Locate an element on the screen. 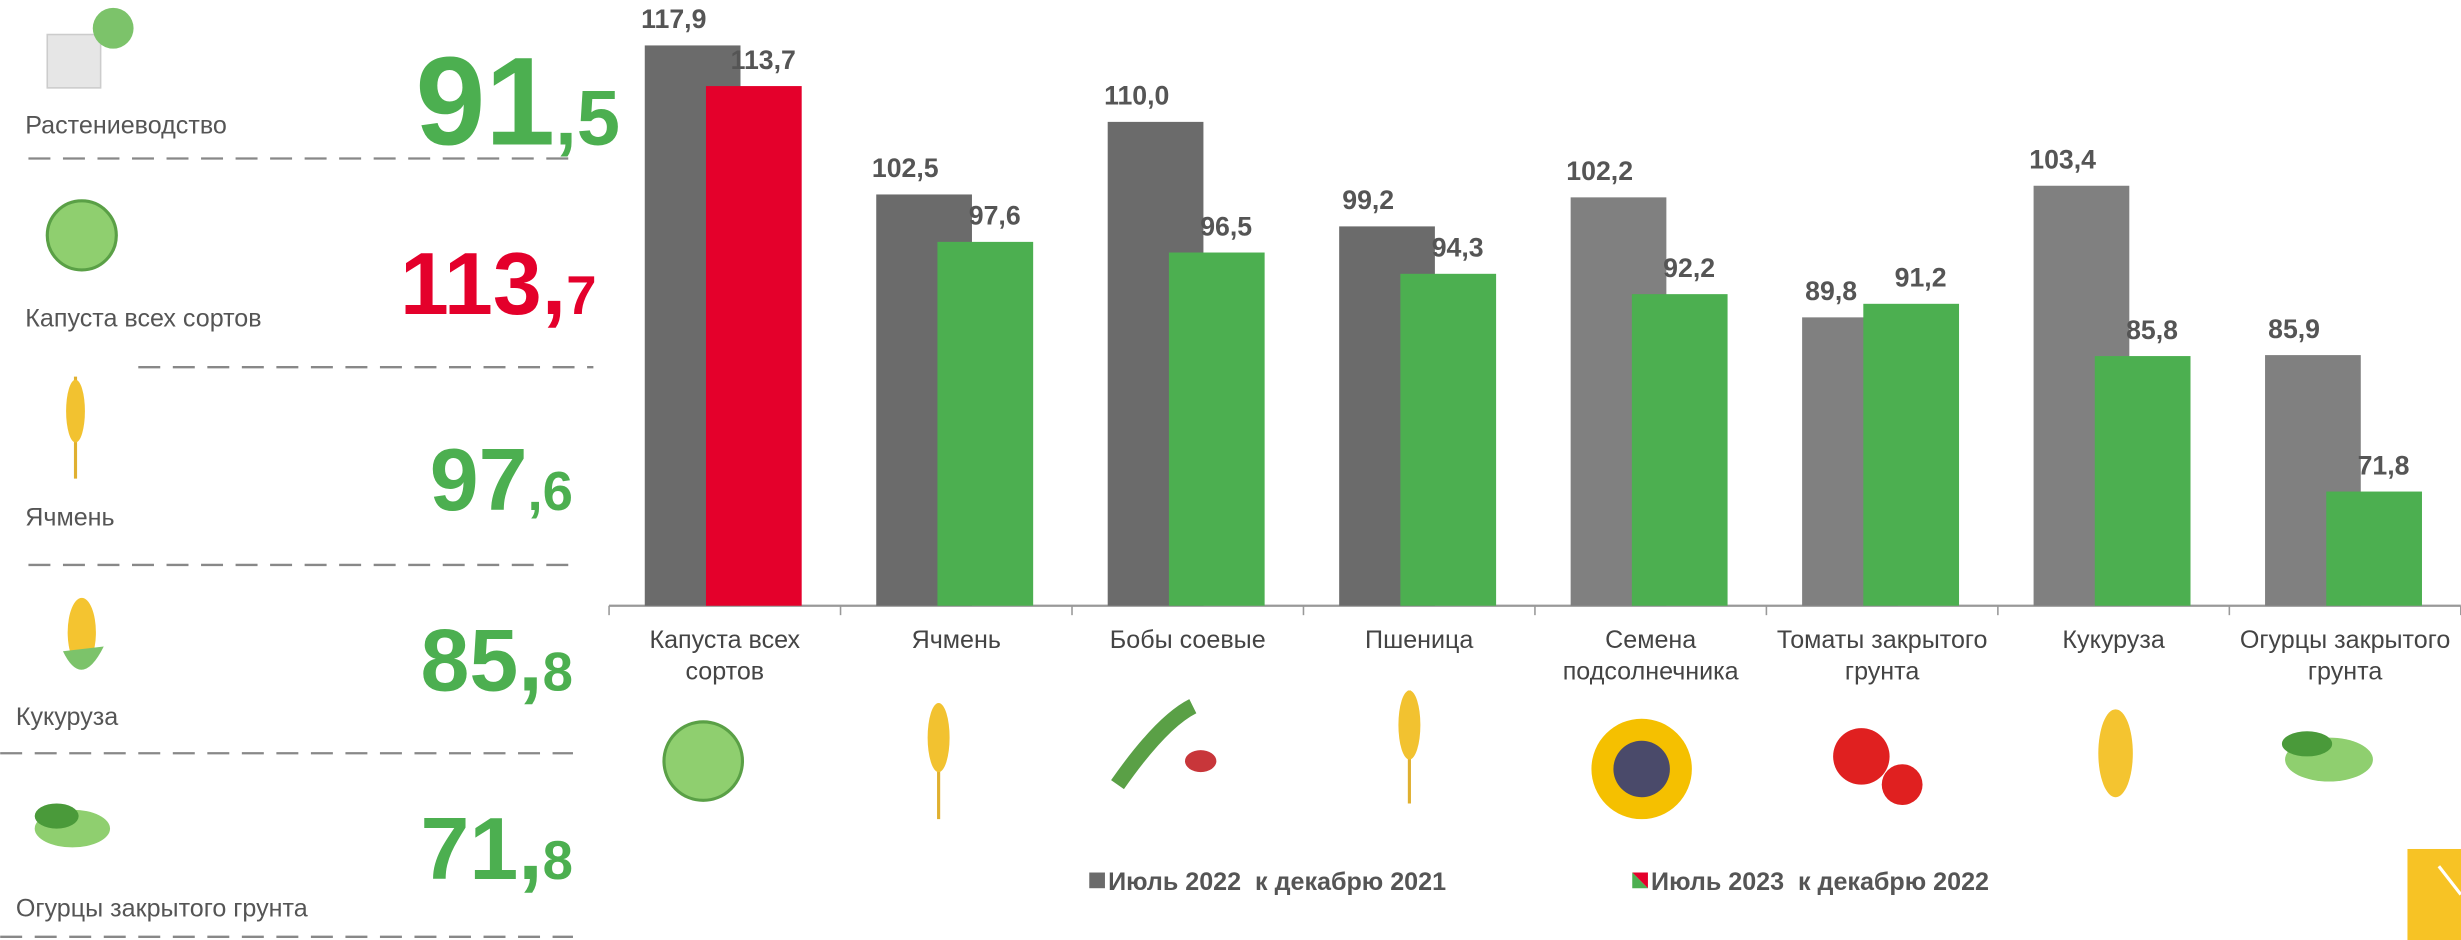 This screenshot has width=2461, height=940. item-value: 91,5 is located at coordinates (517, 100).